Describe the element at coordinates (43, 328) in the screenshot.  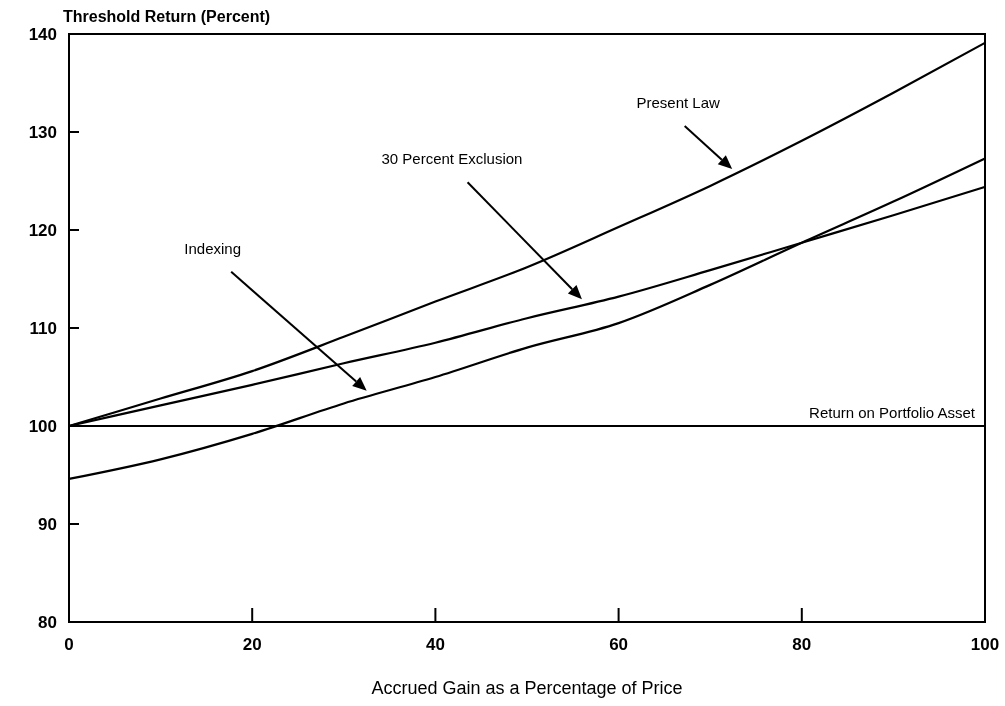
I see `y-tick-label: 110` at that location.